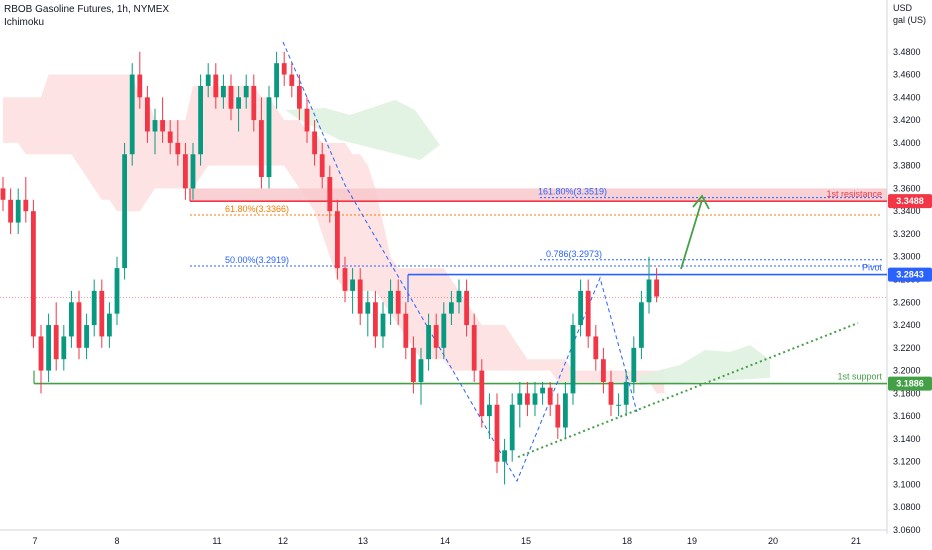 The height and width of the screenshot is (550, 932). I want to click on y-tick-label: 3.0800, so click(907, 507).